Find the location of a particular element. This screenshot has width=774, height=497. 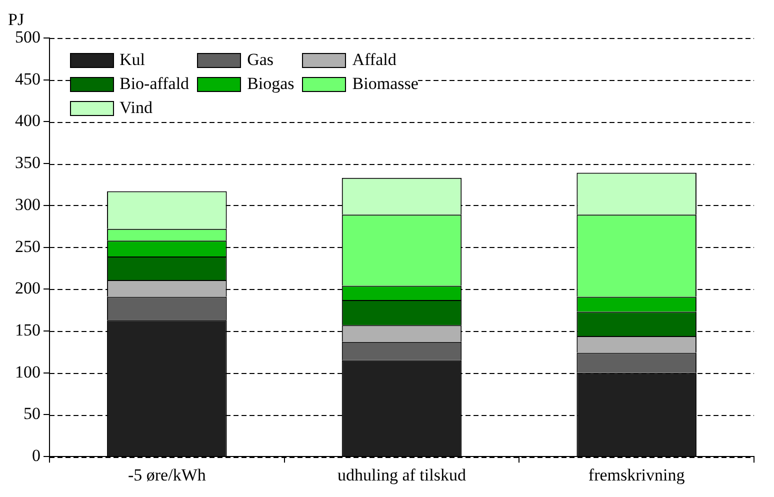

x-tick-label: udhuling af tilskud is located at coordinates (402, 474).